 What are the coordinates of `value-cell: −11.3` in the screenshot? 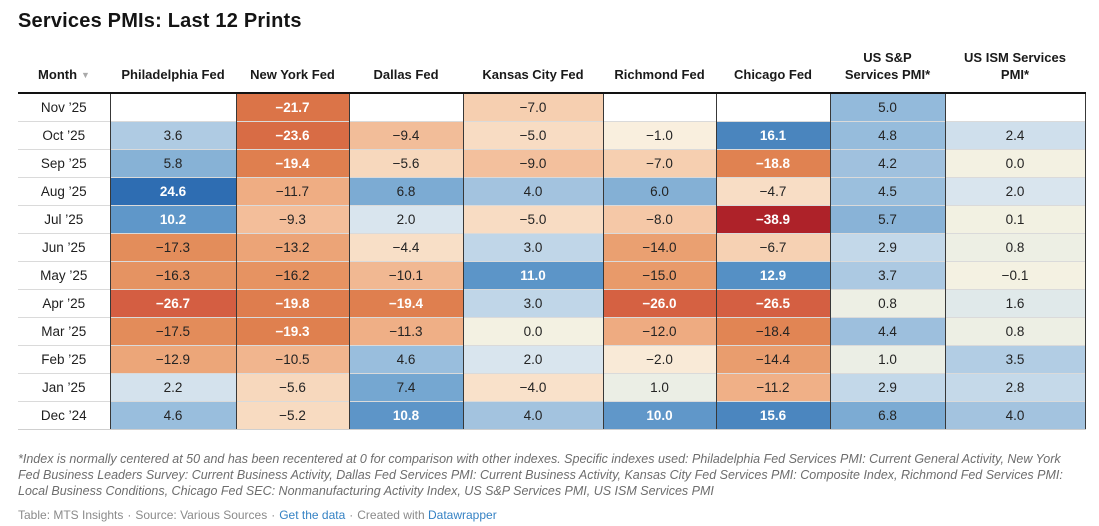 It's located at (405, 331).